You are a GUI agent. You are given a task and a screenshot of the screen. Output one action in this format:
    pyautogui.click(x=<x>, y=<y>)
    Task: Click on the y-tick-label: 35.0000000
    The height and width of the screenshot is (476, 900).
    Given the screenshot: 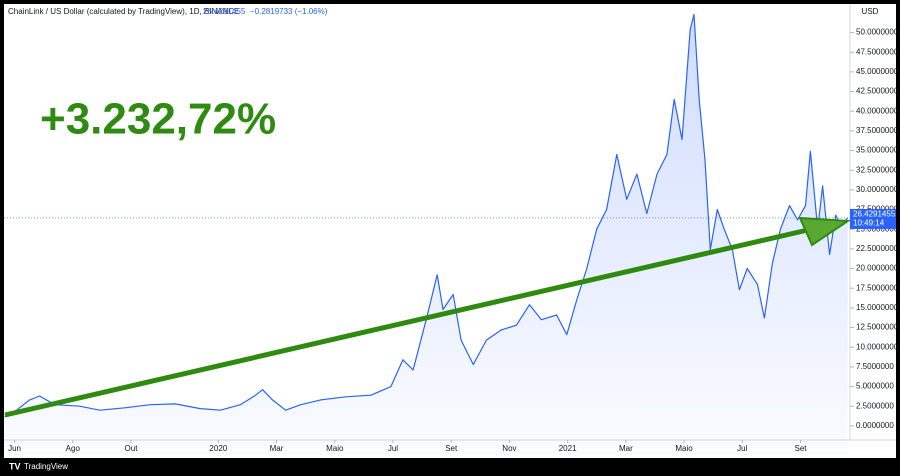 What is the action you would take?
    pyautogui.click(x=877, y=150)
    